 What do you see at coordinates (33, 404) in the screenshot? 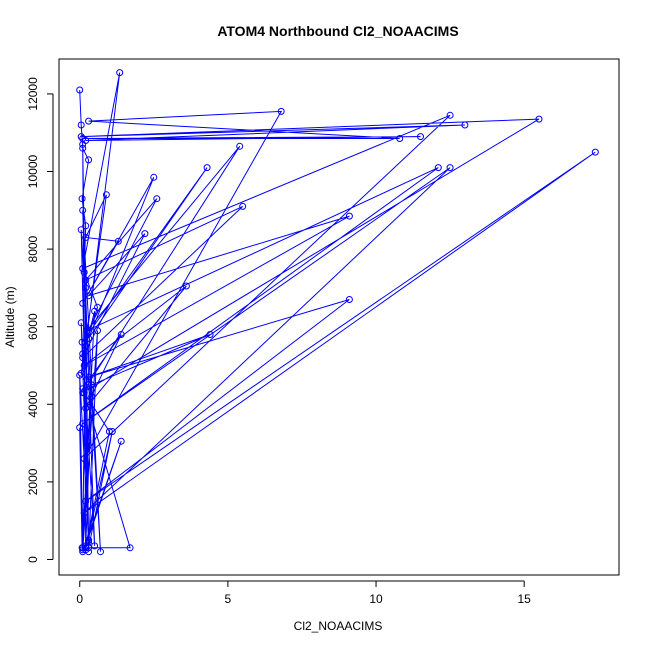
I see `y-tick-label: 4000` at bounding box center [33, 404].